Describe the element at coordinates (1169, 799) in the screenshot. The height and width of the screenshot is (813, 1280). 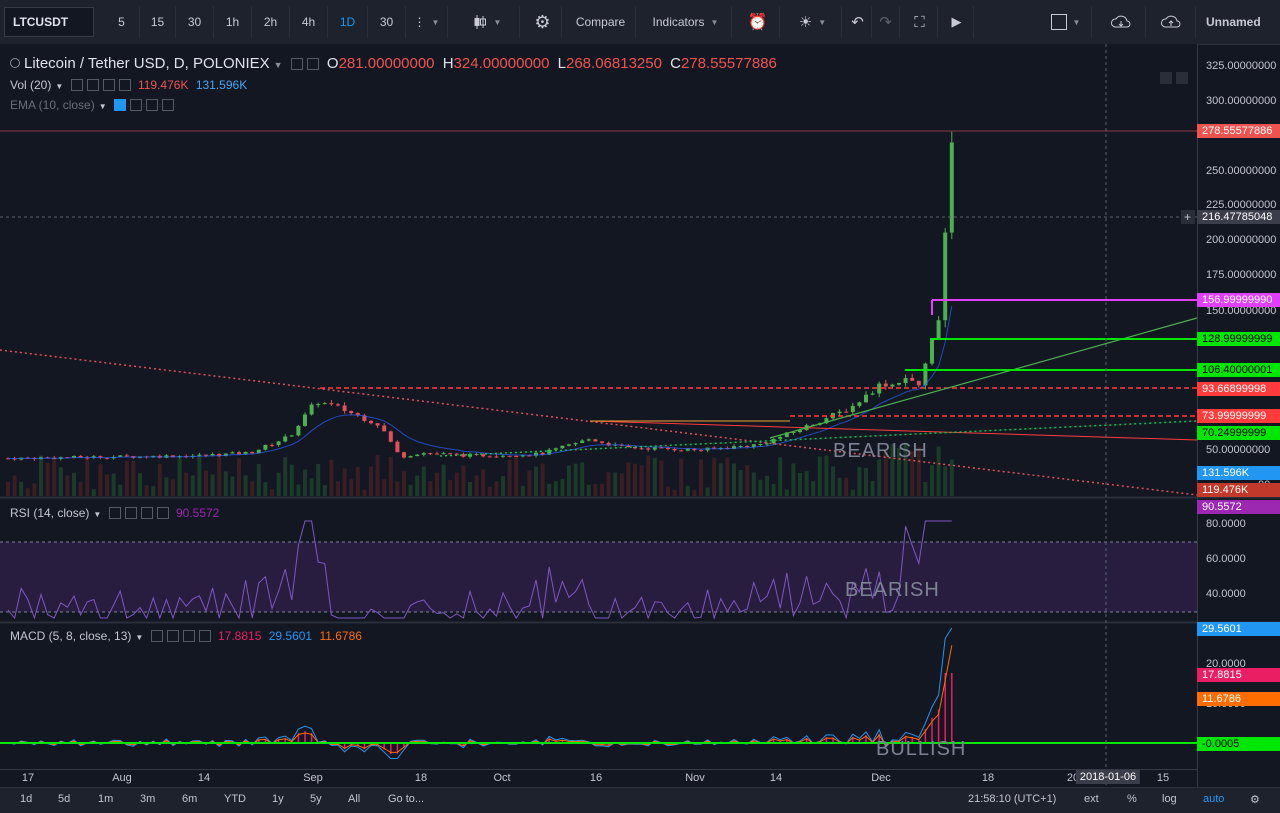
I see `log-toggle: log` at that location.